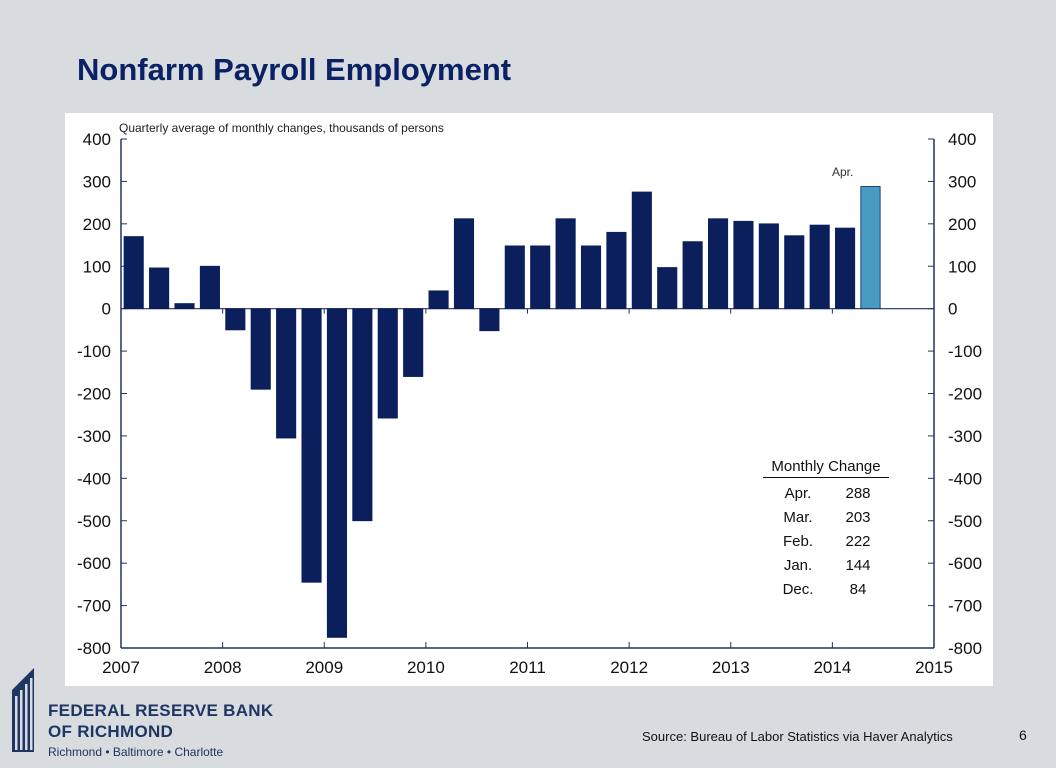 The height and width of the screenshot is (768, 1056). I want to click on row-month: Jan., so click(798, 565).